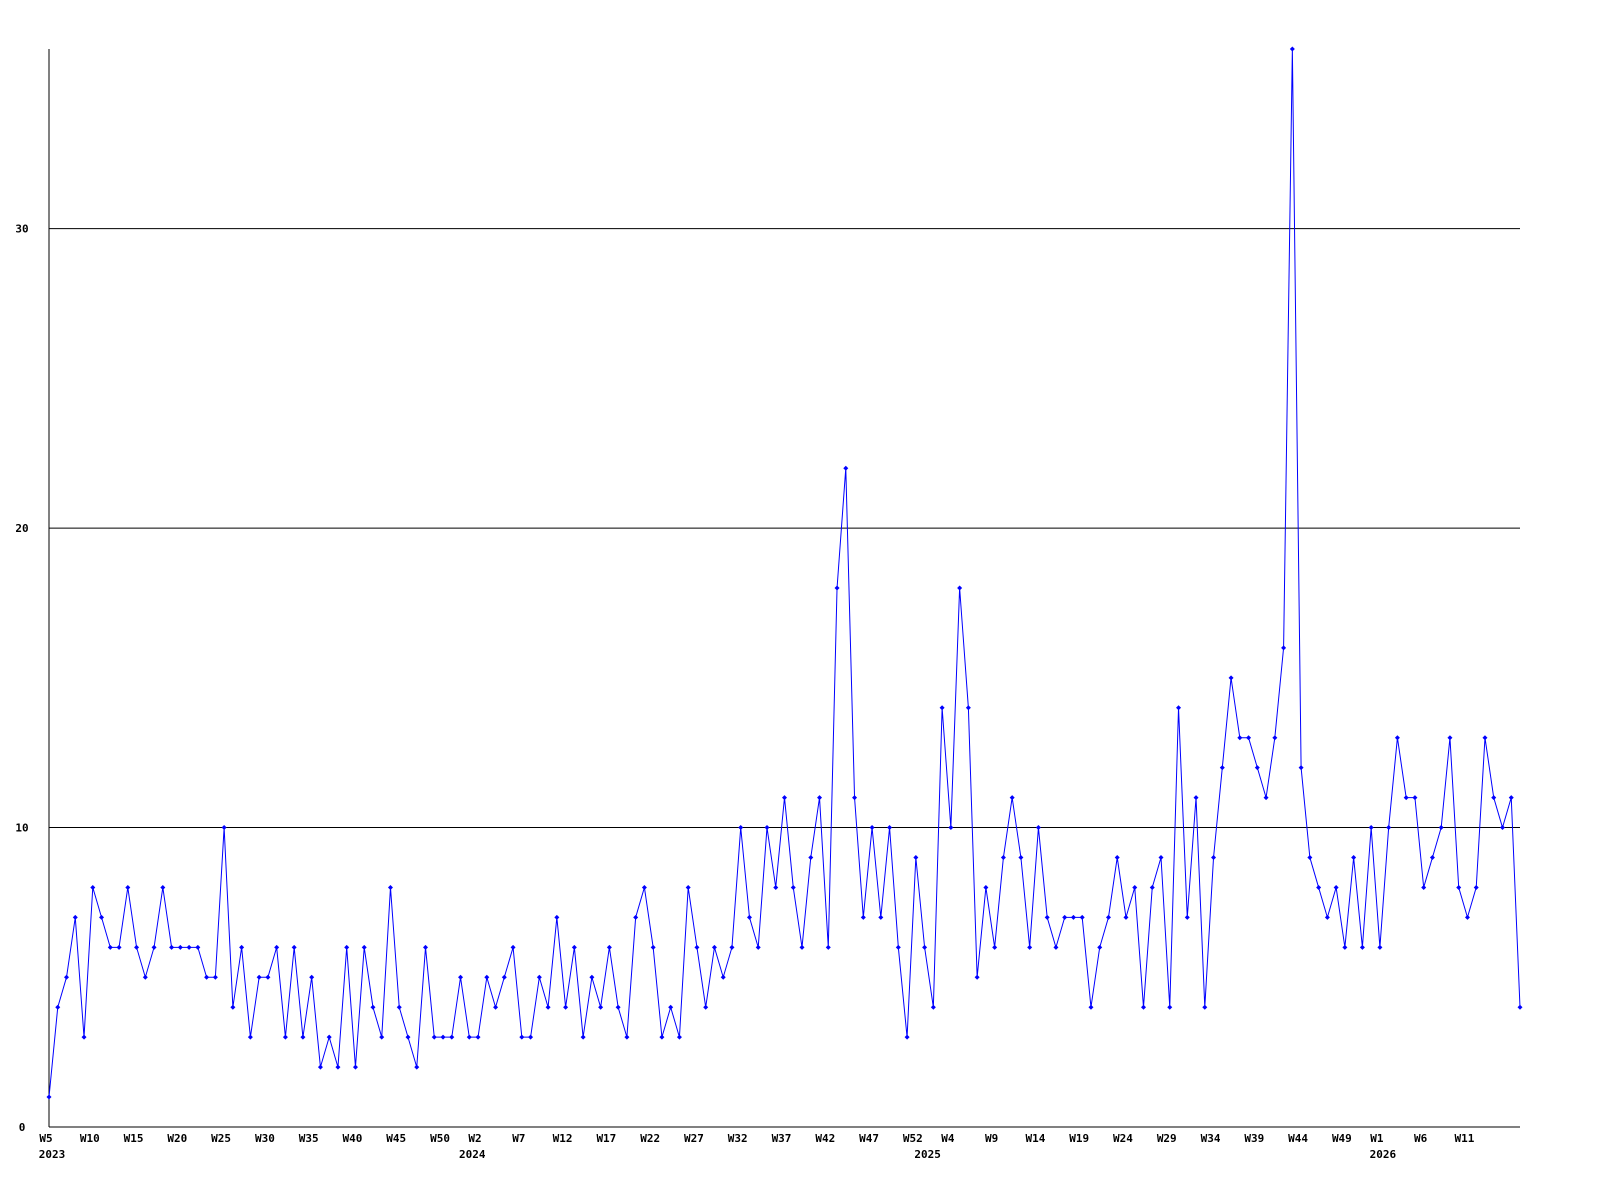 This screenshot has height=1200, width=1600. I want to click on x-tick-label: W2, so click(474, 1138).